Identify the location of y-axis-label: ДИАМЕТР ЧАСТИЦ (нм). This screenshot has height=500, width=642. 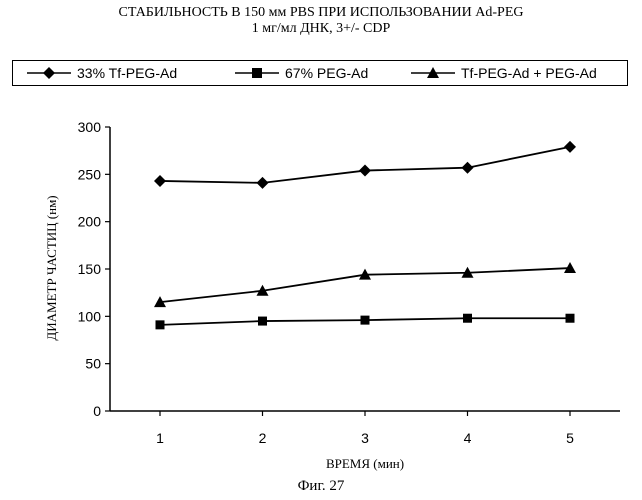
(51, 267).